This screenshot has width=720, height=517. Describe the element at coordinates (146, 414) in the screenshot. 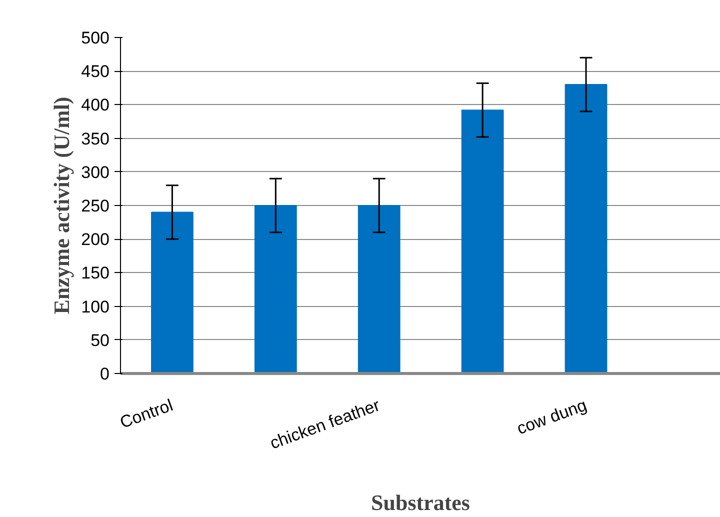

I see `x-tick-label: Control` at that location.